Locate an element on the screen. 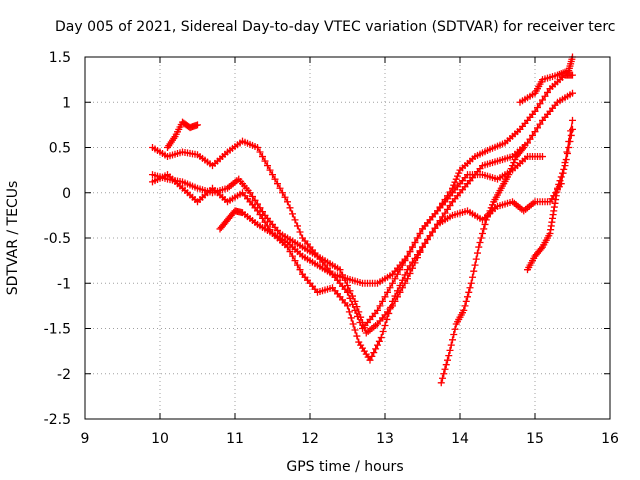  y-tick-label: 1 is located at coordinates (66, 103).